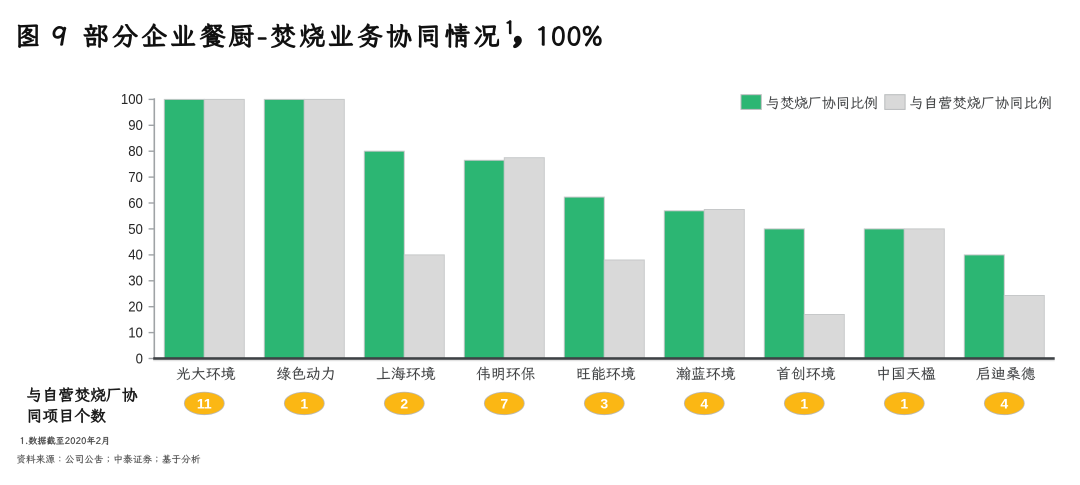 This screenshot has width=1080, height=485. Describe the element at coordinates (135, 255) in the screenshot. I see `svg-text: 40` at that location.